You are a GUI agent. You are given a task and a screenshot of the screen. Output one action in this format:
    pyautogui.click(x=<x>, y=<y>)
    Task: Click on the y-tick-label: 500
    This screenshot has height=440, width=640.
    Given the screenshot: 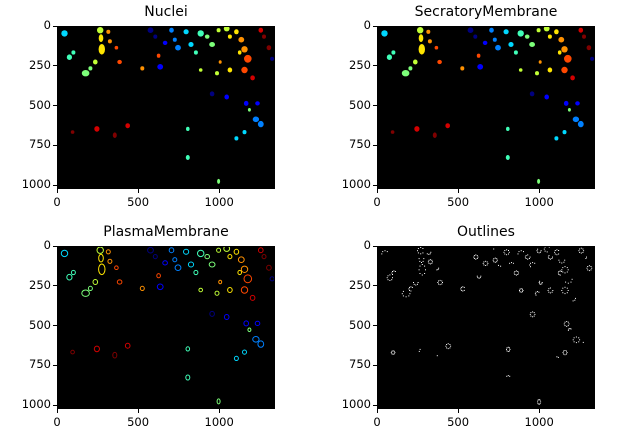 What is the action you would take?
    pyautogui.click(x=40, y=324)
    